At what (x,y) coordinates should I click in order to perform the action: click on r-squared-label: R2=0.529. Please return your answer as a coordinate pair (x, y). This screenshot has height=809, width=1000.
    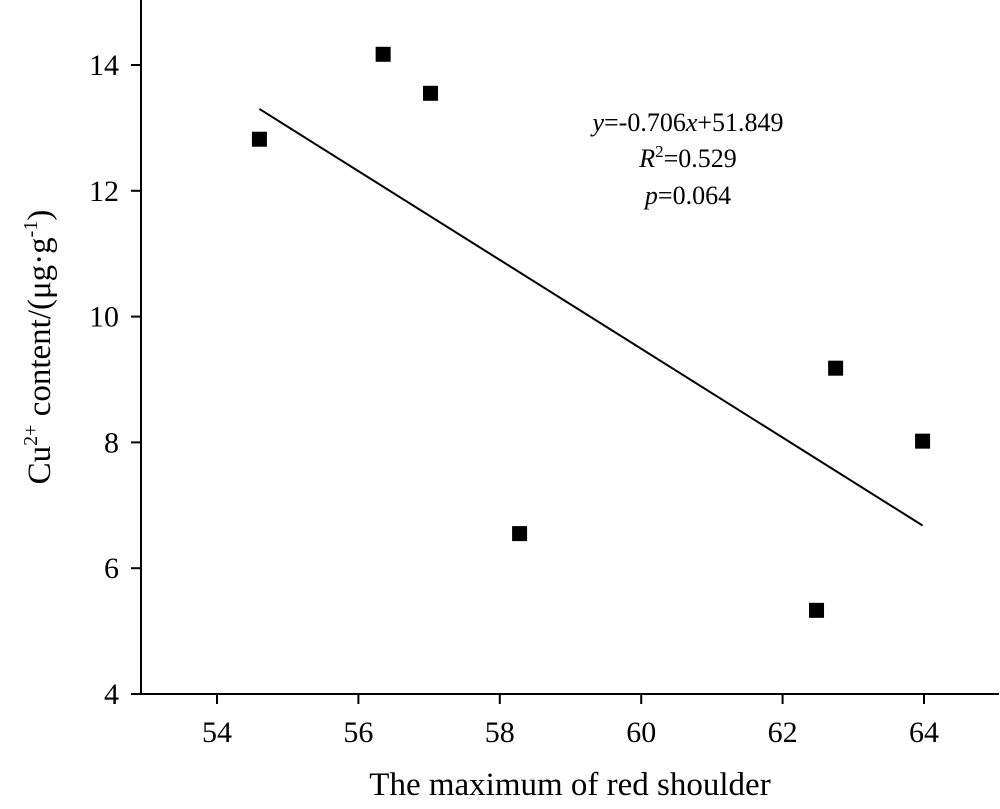
    Looking at the image, I should click on (687, 157).